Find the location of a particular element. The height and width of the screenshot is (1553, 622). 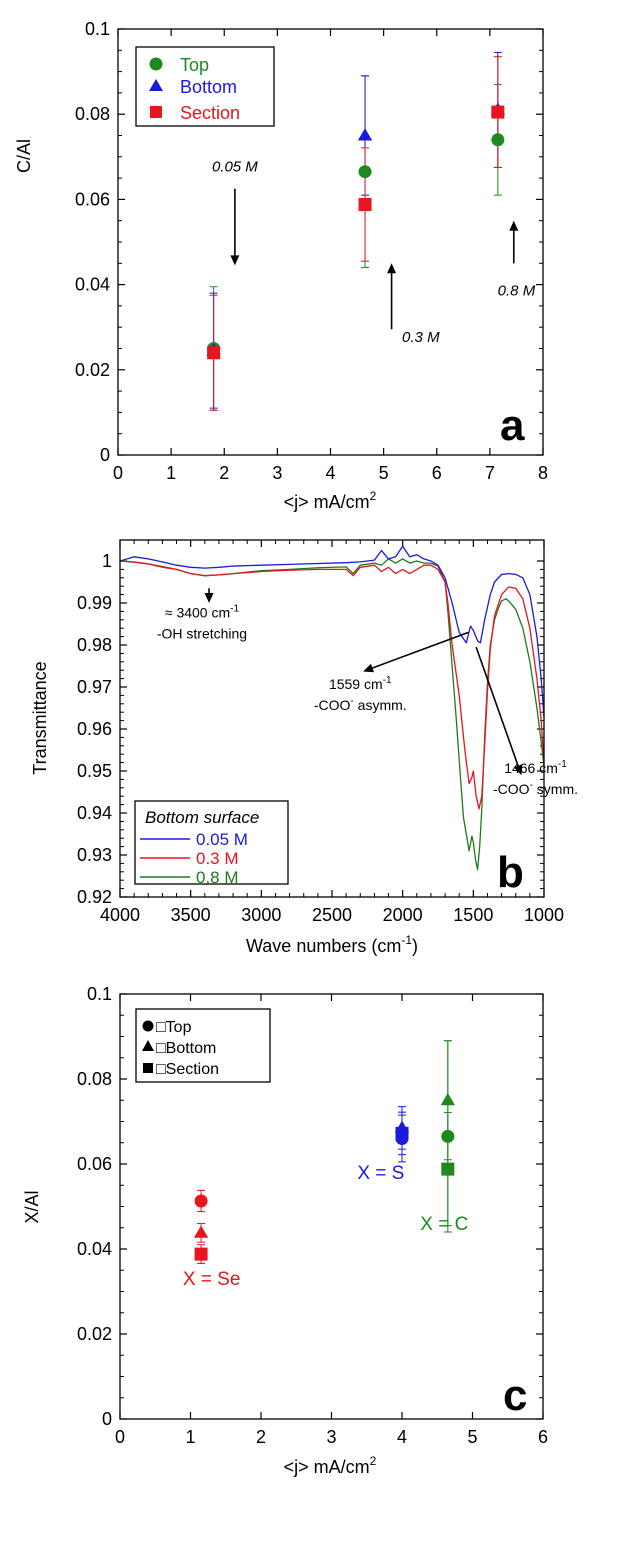

panel-b-y-axis-title: Transmittance is located at coordinates (40, 717).